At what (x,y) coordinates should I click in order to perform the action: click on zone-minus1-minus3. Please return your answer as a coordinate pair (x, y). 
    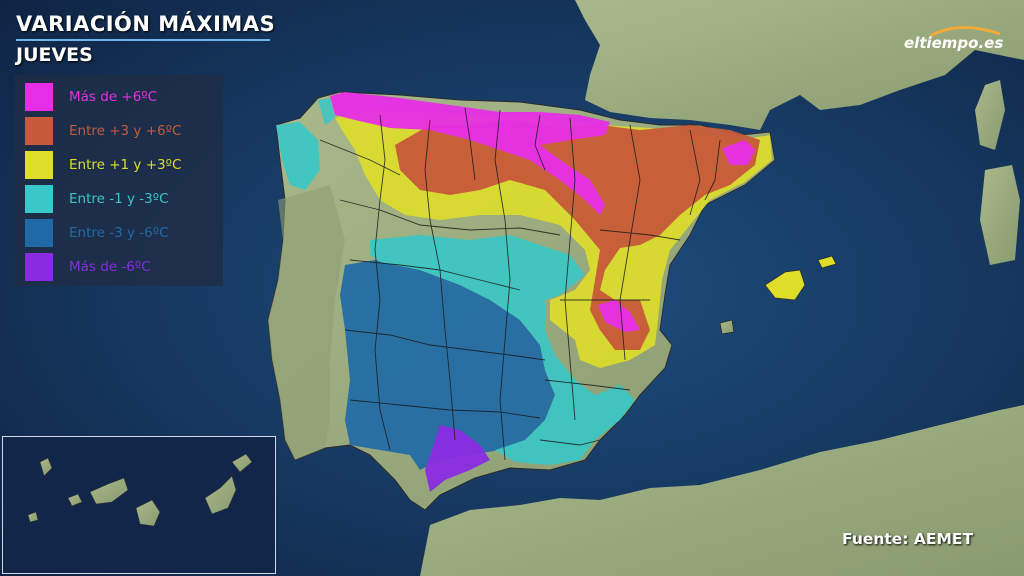
    Looking at the image, I should click on (502, 350).